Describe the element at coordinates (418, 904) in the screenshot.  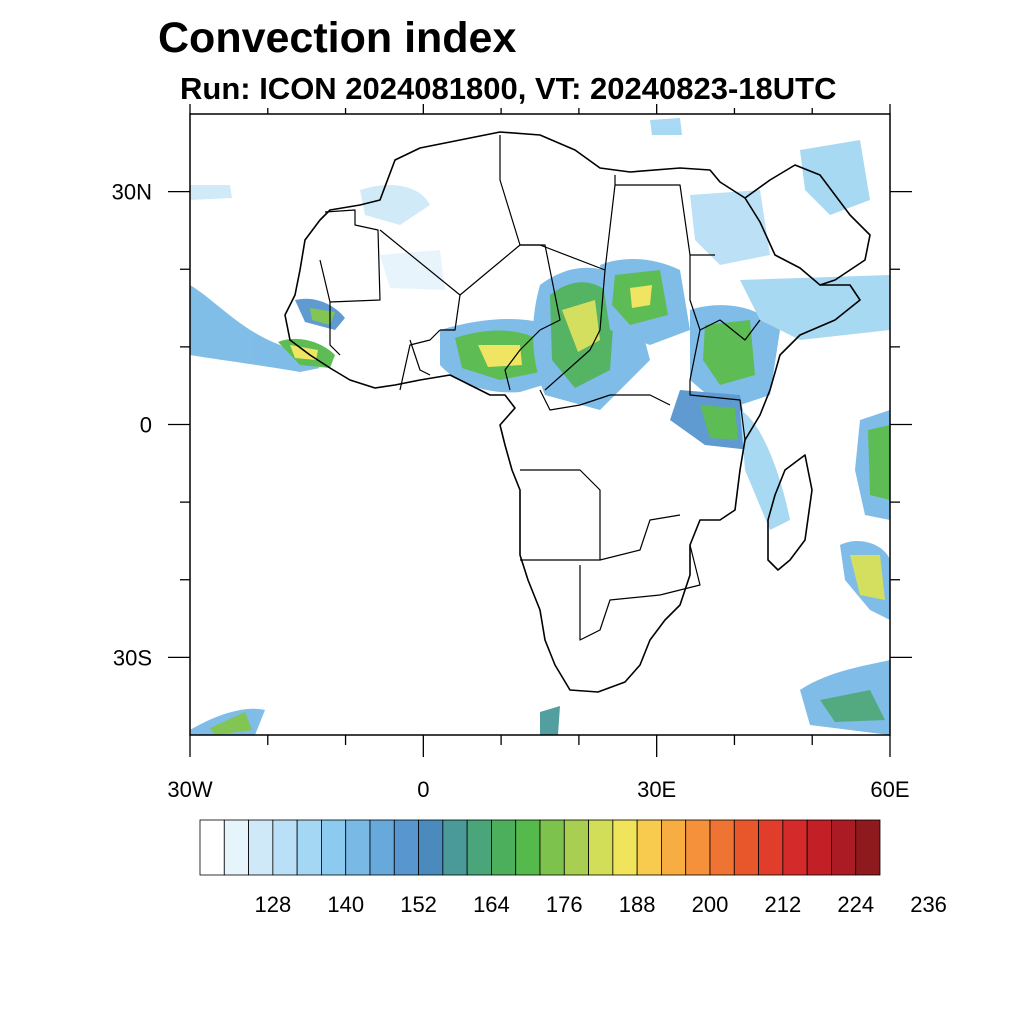
I see `colorbar-label: 152` at that location.